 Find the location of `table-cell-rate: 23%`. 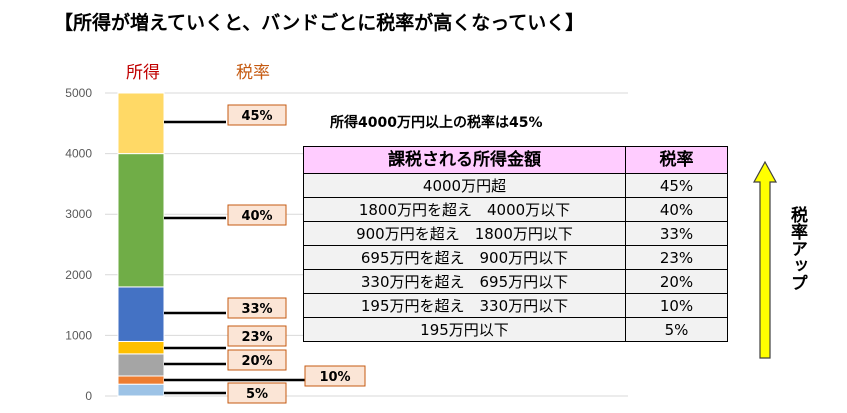

table-cell-rate: 23% is located at coordinates (676, 257).